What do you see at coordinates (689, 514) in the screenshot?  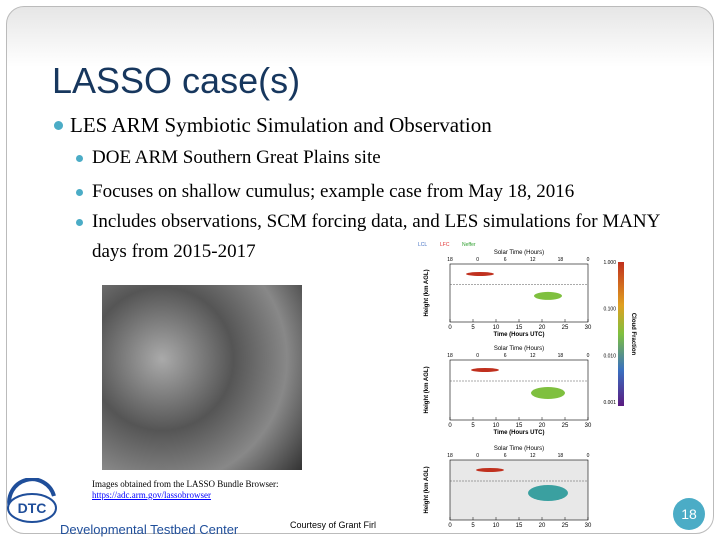 I see `page-number: 18` at bounding box center [689, 514].